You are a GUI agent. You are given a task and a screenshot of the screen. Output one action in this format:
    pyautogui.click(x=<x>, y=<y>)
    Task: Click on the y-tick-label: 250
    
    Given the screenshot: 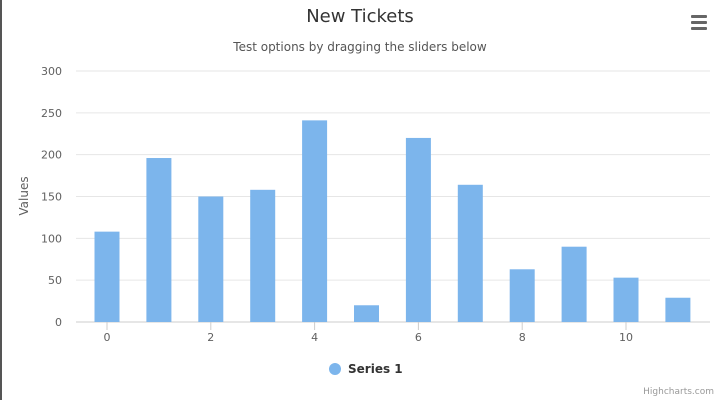 What is the action you would take?
    pyautogui.click(x=51, y=113)
    